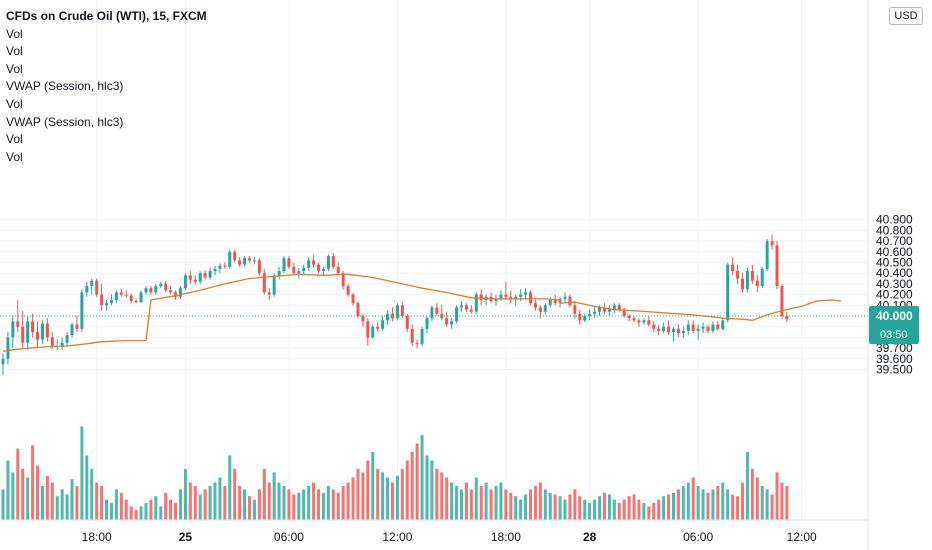 This screenshot has height=550, width=932. I want to click on vwap-line, so click(422, 312).